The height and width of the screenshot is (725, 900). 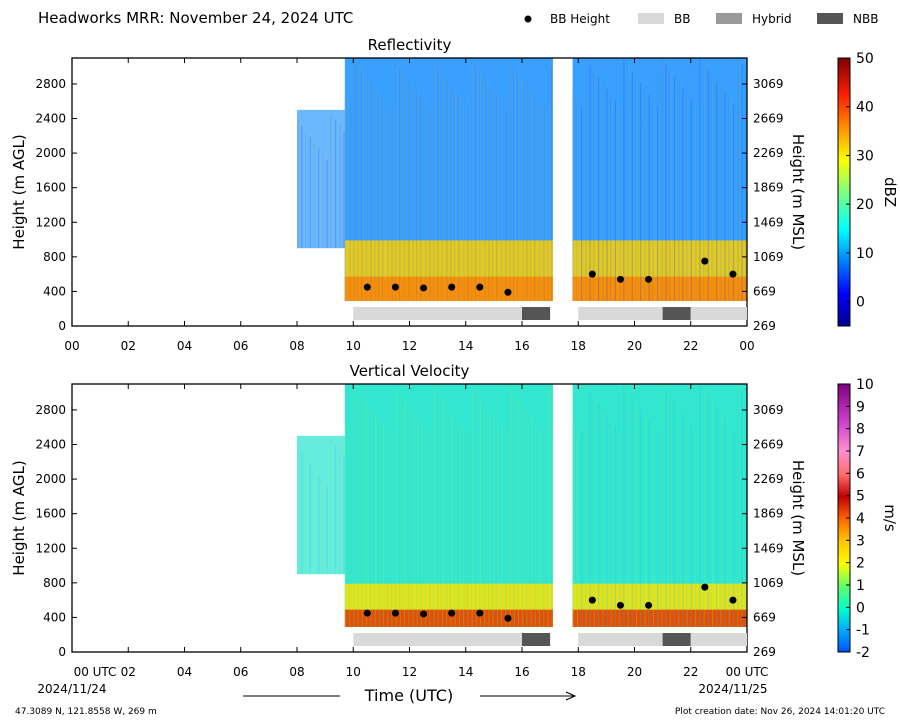 I want to click on x-tick-label: 18, so click(x=578, y=346).